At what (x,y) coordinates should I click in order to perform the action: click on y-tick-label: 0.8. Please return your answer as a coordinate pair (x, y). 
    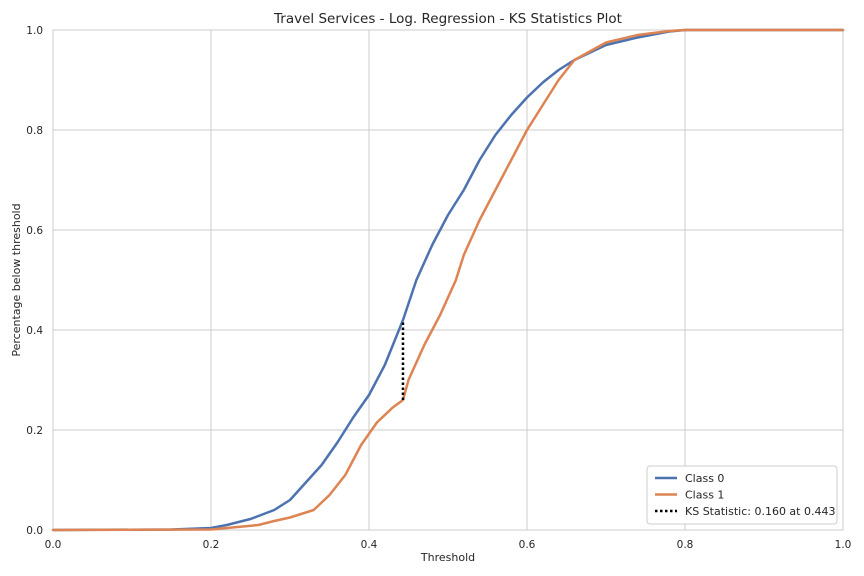
    Looking at the image, I should click on (34, 131).